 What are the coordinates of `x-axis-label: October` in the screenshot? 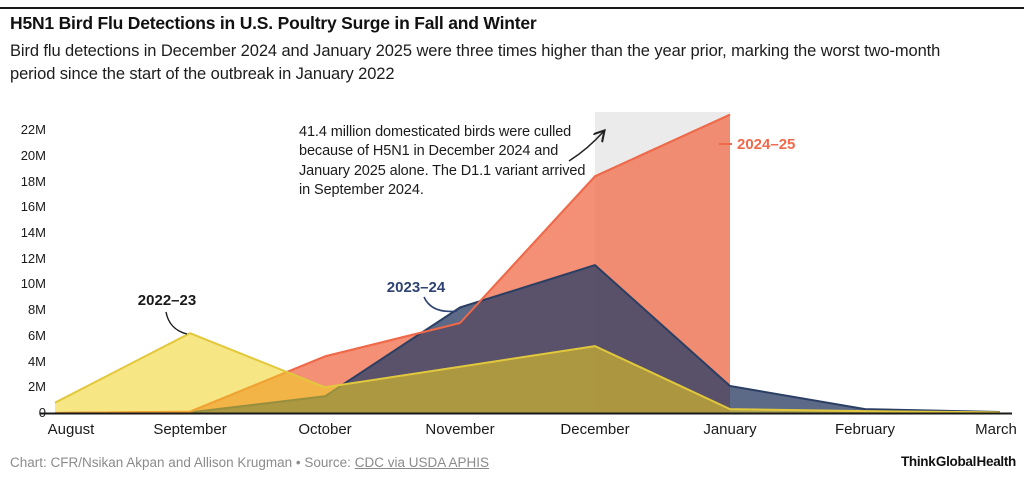 It's located at (325, 429).